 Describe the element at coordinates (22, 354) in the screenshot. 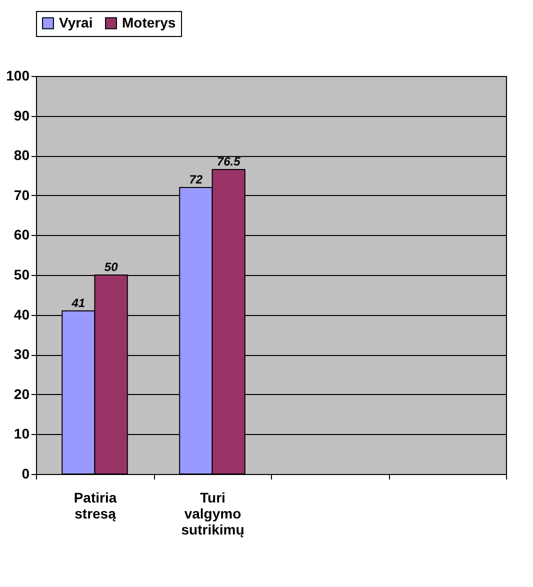

I see `y-tick-label: 30` at that location.